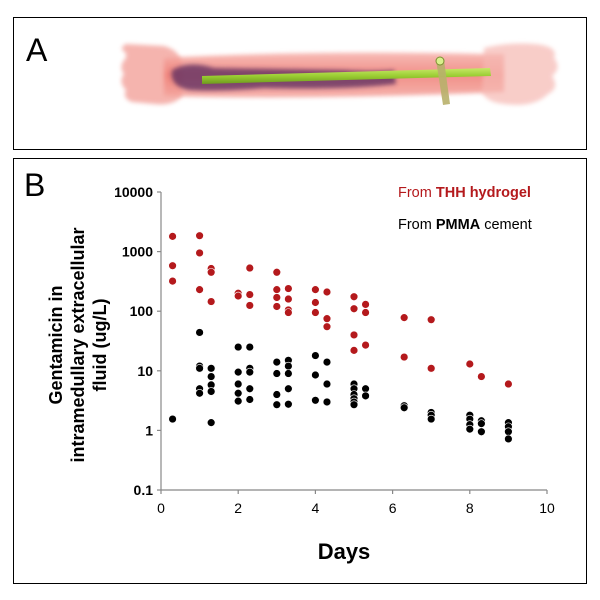  Describe the element at coordinates (465, 209) in the screenshot. I see `chart-legend: From THH hydrogel From PMMA cement` at that location.